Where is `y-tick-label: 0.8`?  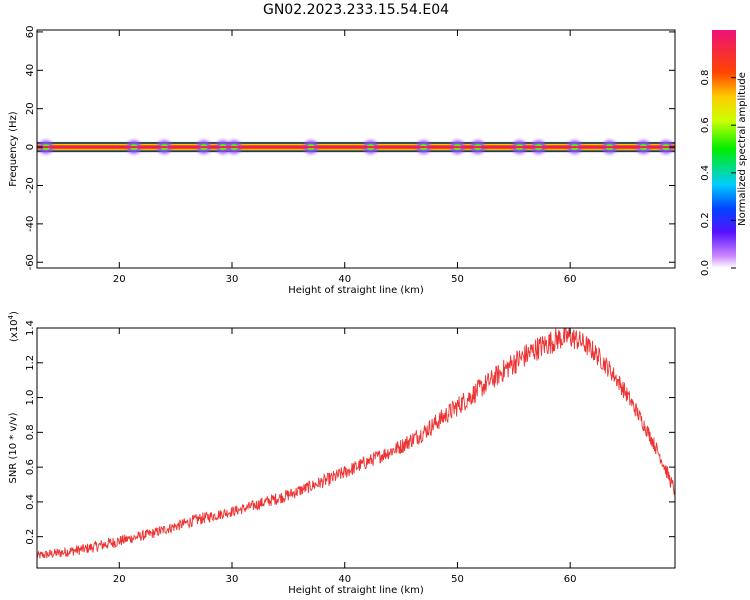 y-tick-label: 0.8 is located at coordinates (30, 432).